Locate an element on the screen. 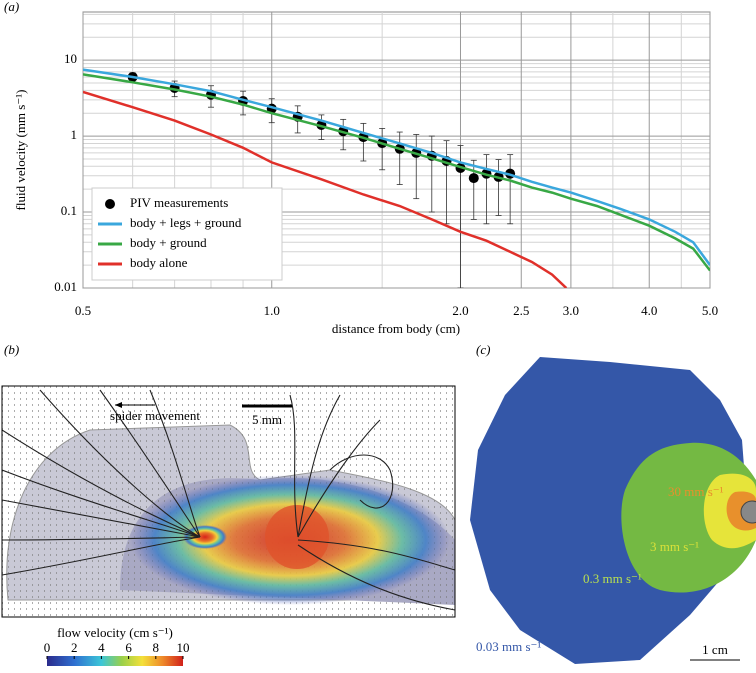 The image size is (756, 673). x-tick-label: 2.5 is located at coordinates (521, 310).